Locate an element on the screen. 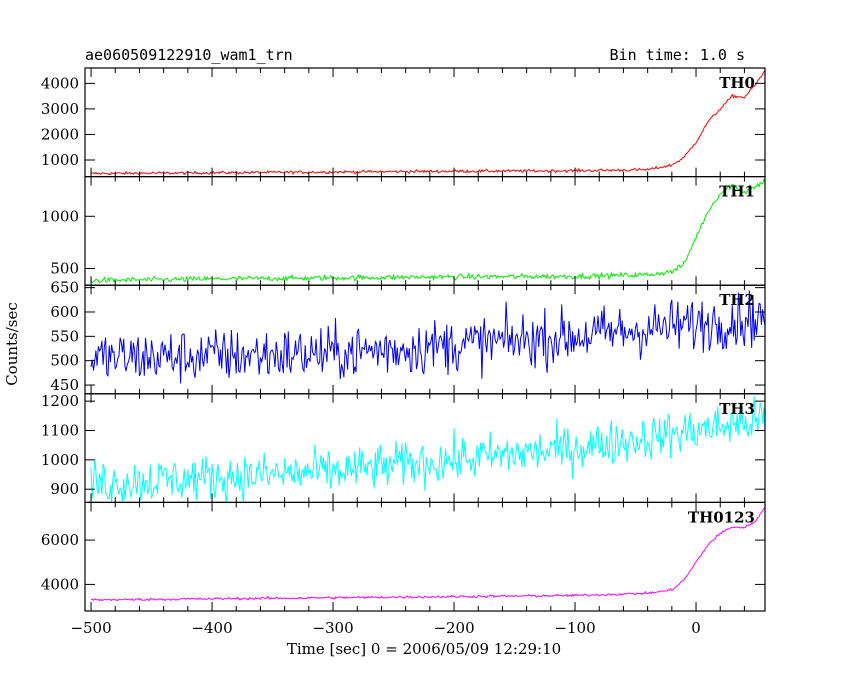  series-line-th0 is located at coordinates (427, 122).